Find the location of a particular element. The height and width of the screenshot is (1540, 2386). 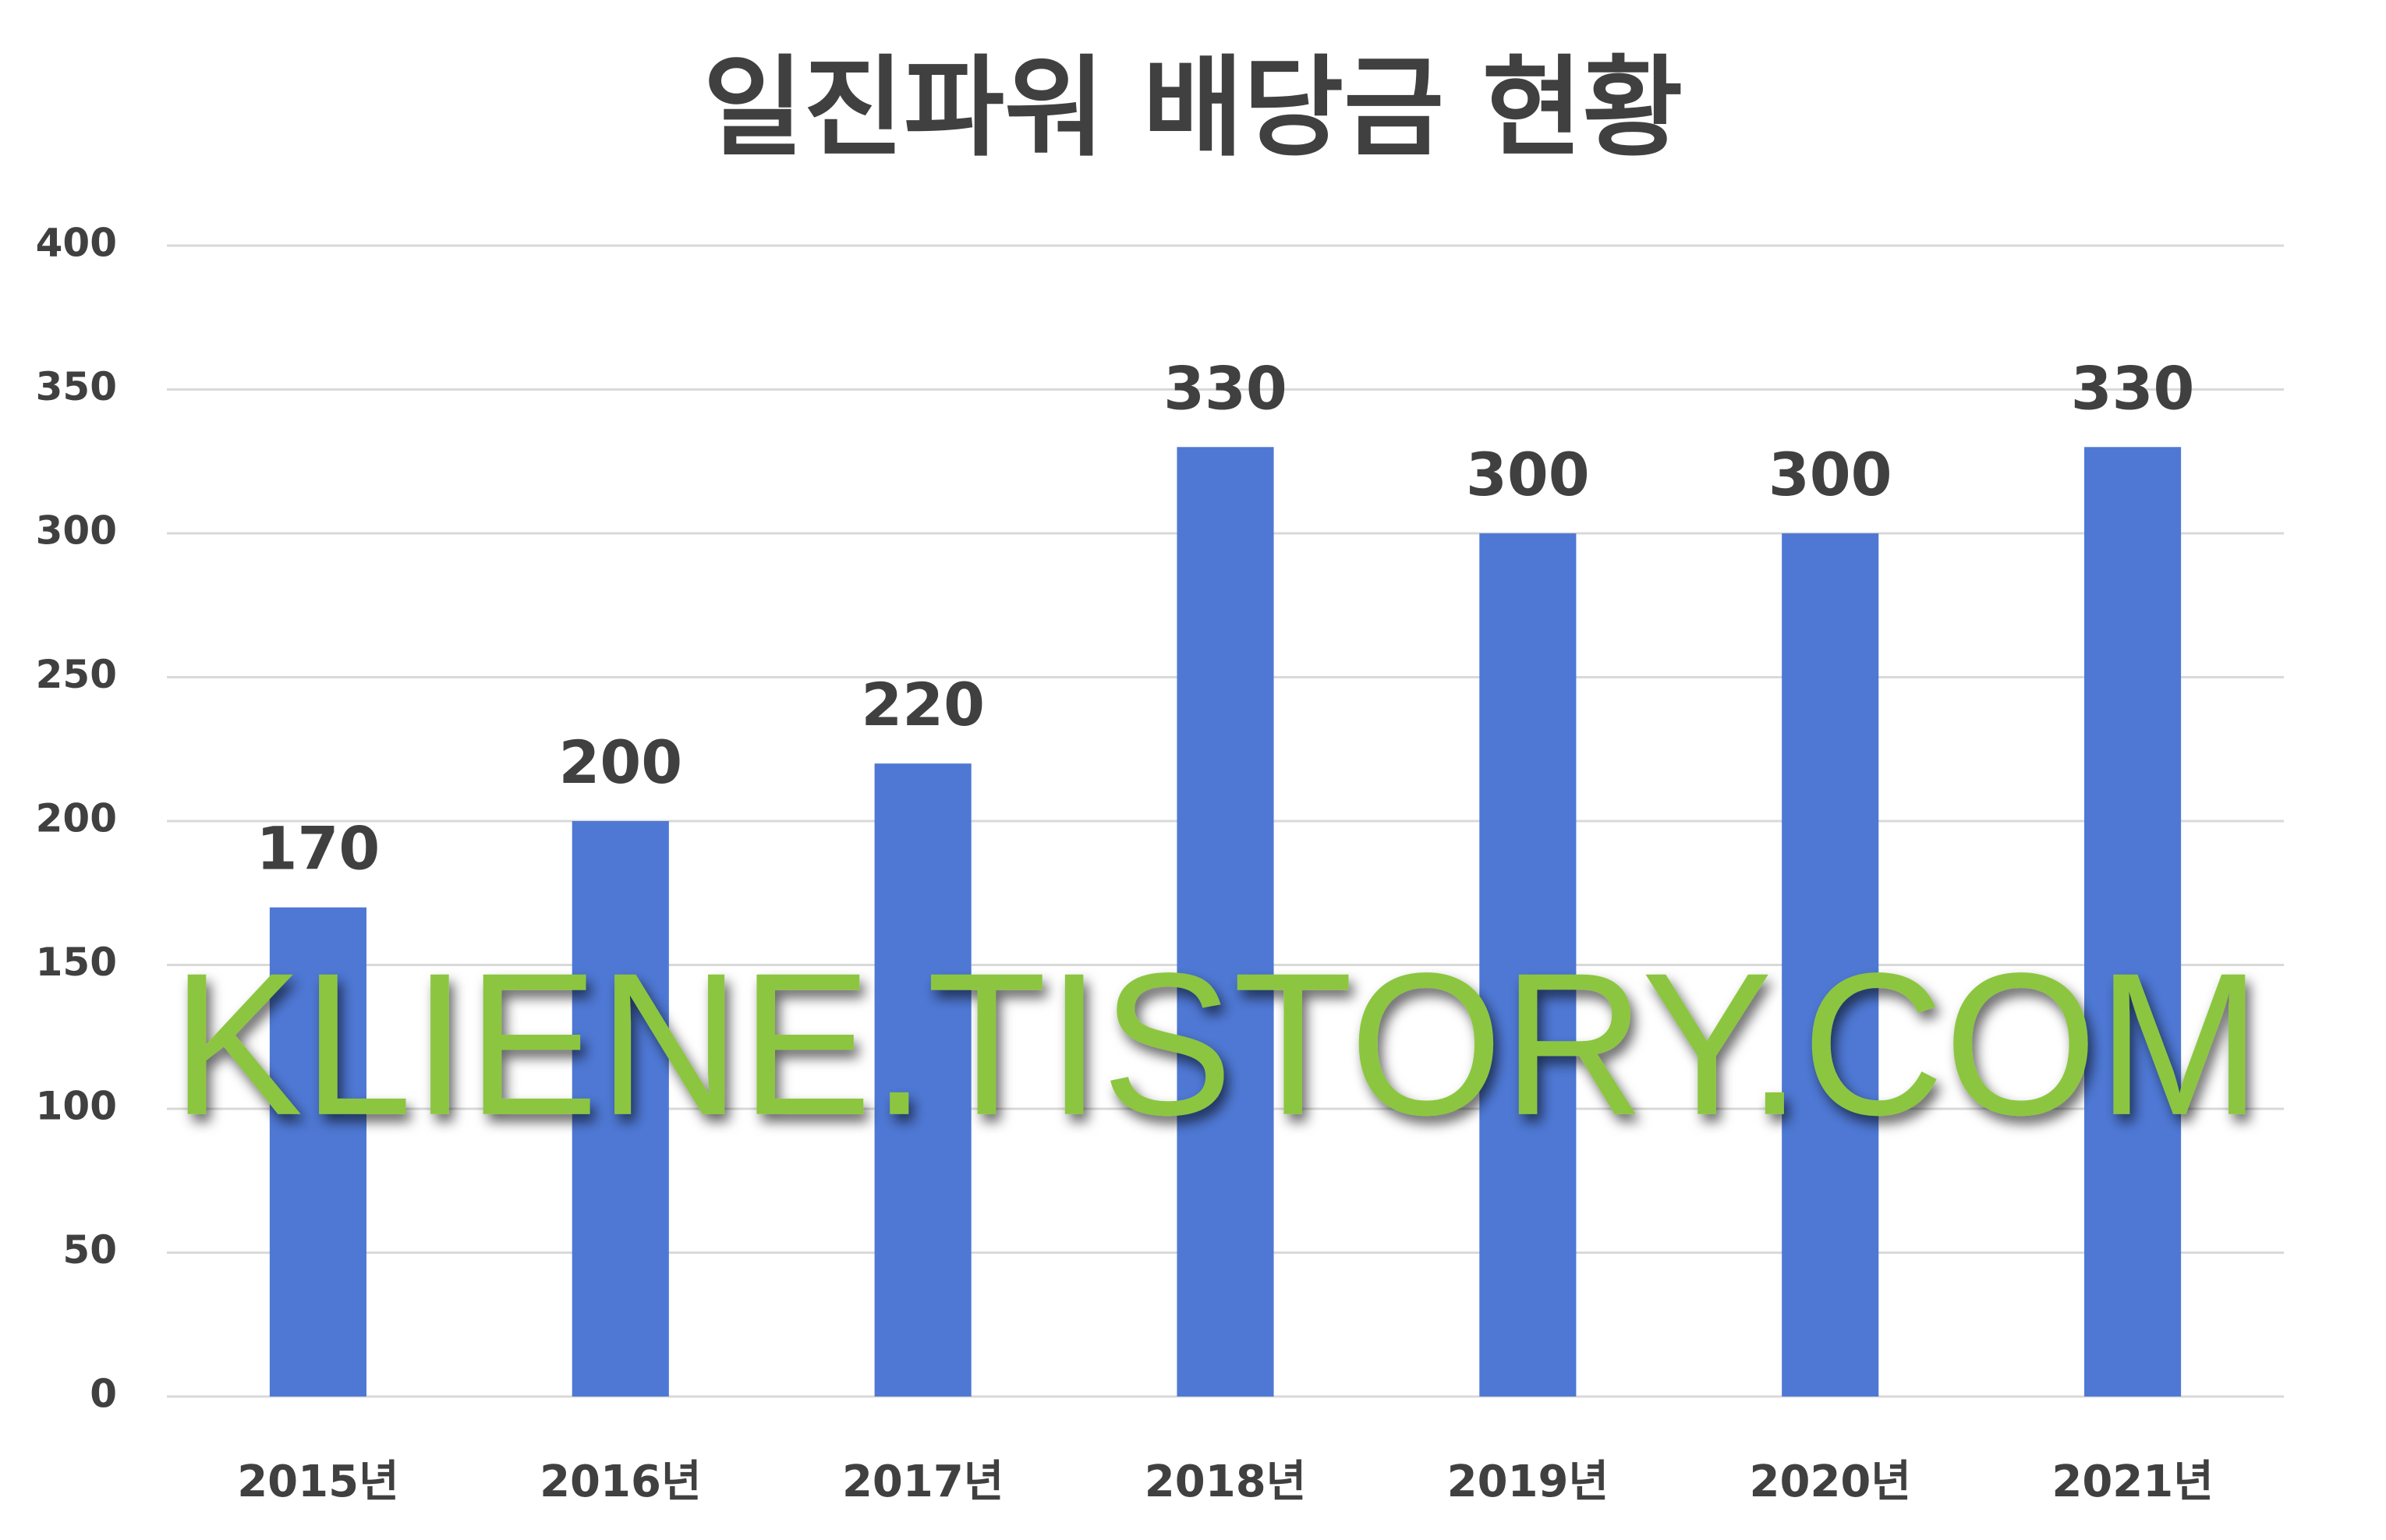

y-tick-label: 150 is located at coordinates (76, 963).